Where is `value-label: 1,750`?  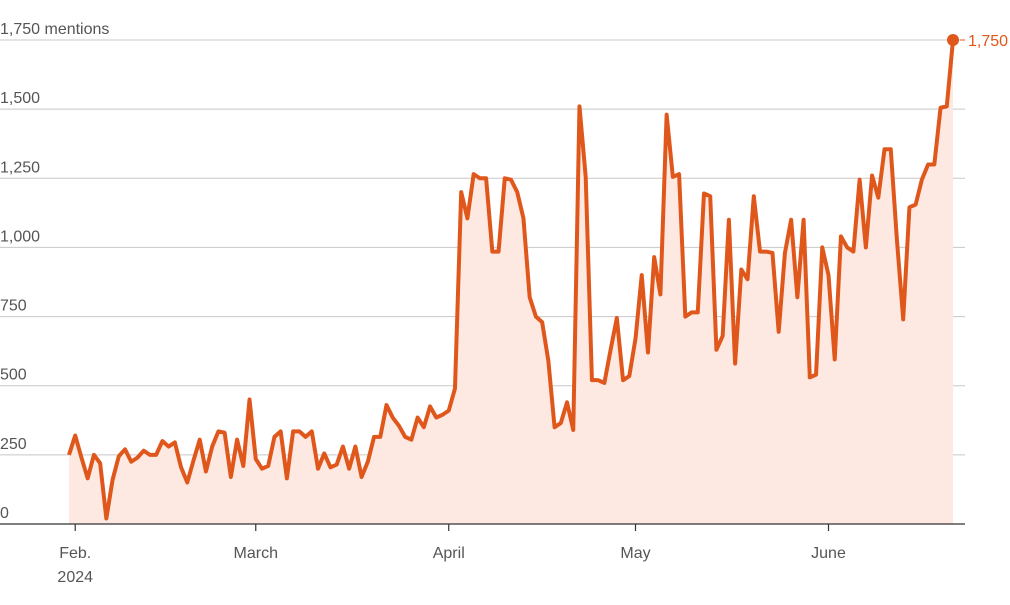 value-label: 1,750 is located at coordinates (988, 41).